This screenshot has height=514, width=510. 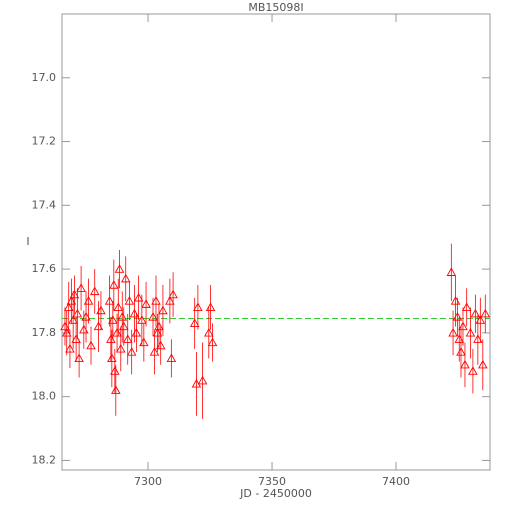 I want to click on y-tick-label: 18.2, so click(x=44, y=459).